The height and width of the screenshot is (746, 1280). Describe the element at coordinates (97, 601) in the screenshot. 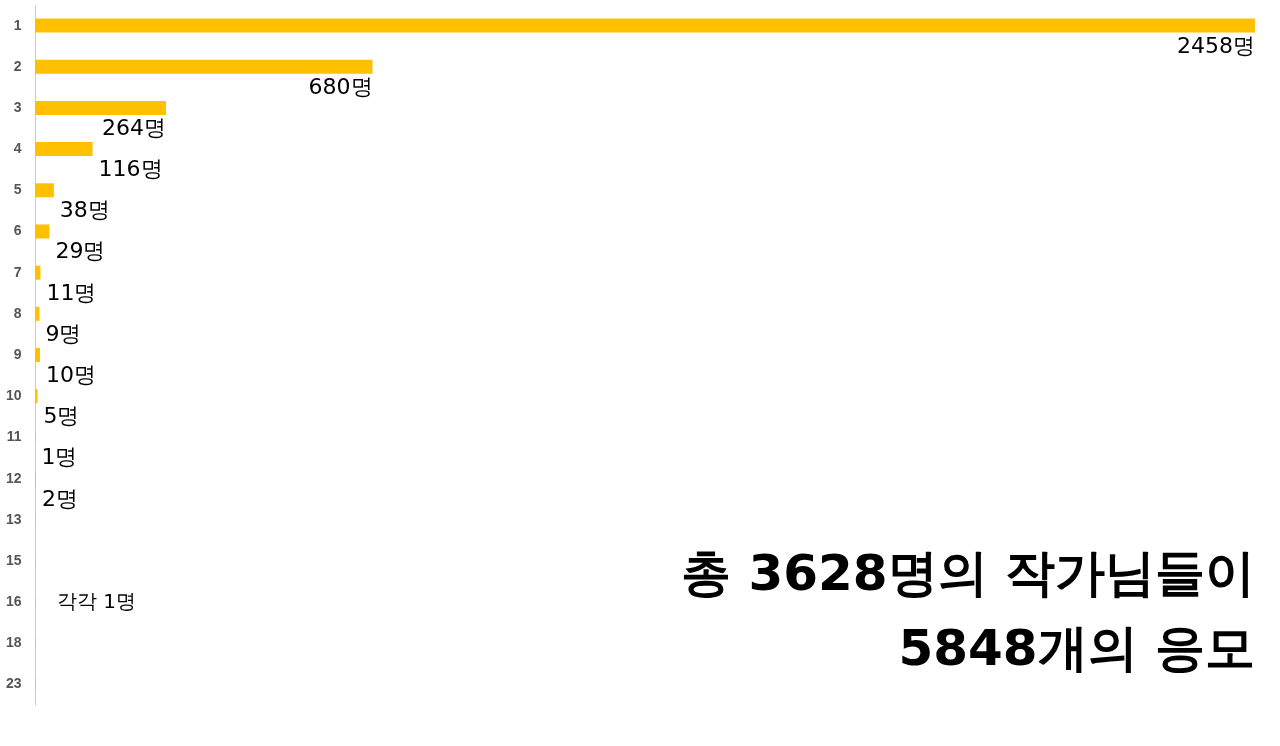

I see `annotation: 각각 1명` at that location.